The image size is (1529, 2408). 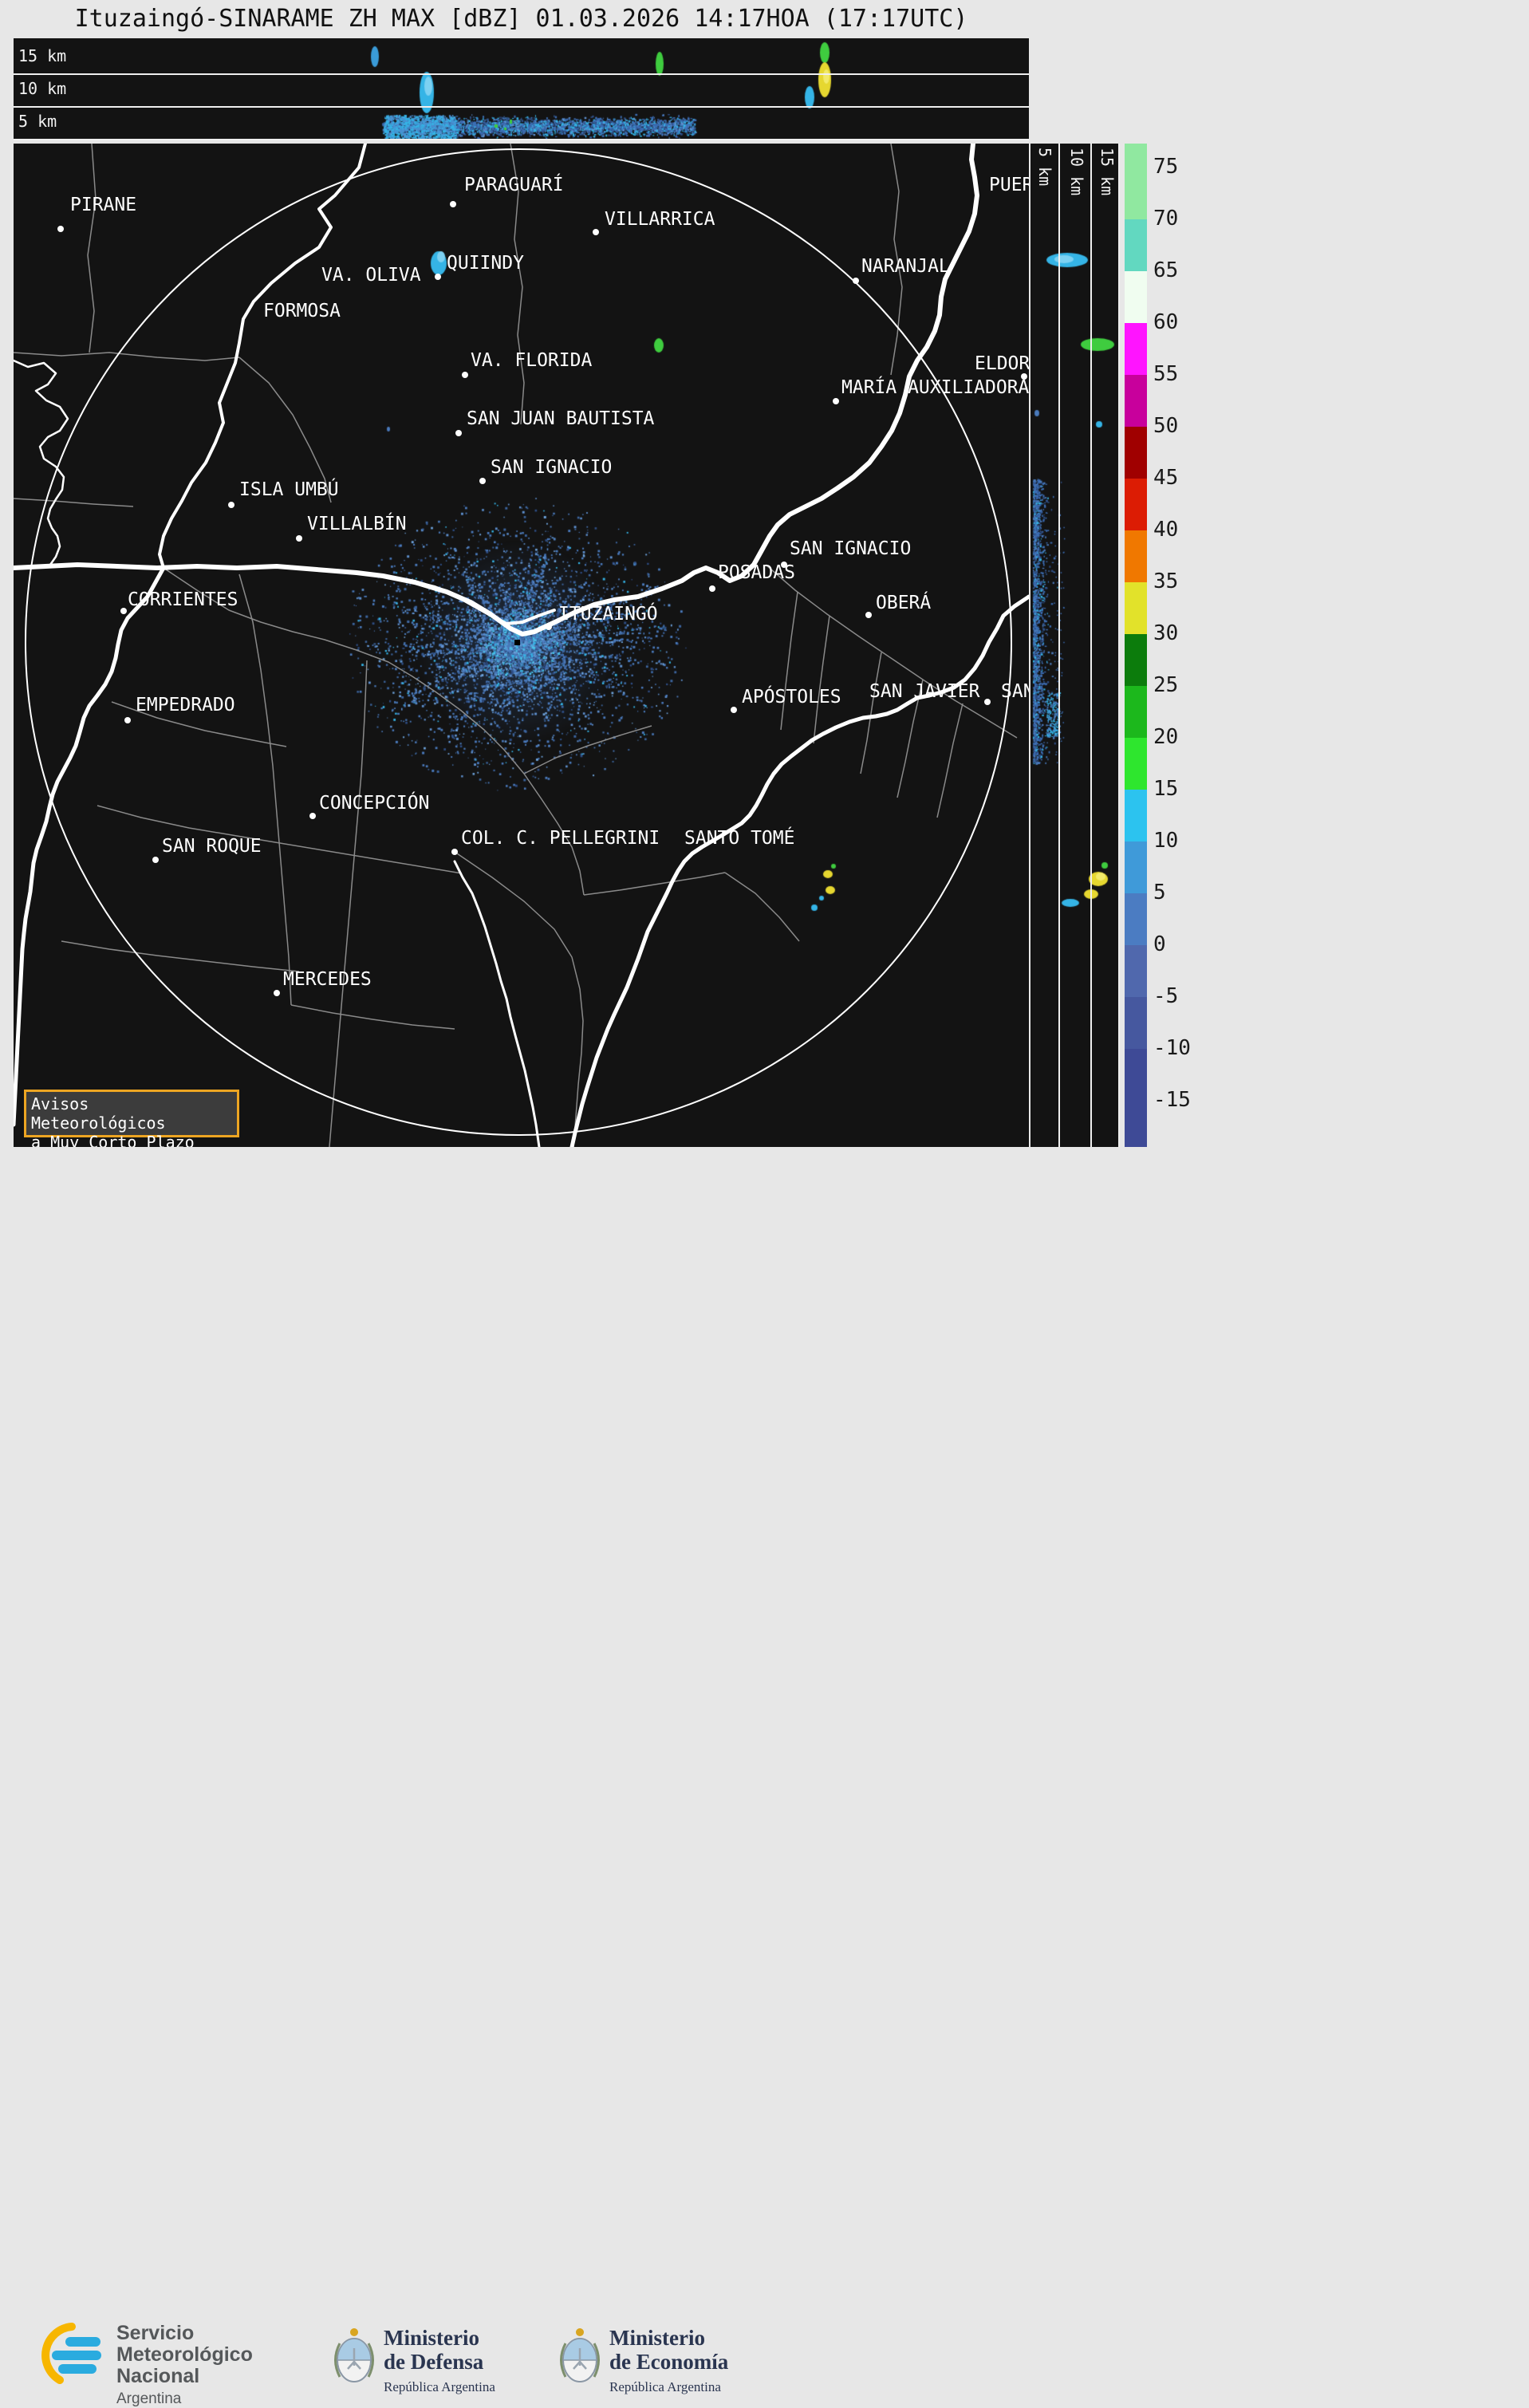 I want to click on city-label: COL. C. PELLEGRINI, so click(x=560, y=839).